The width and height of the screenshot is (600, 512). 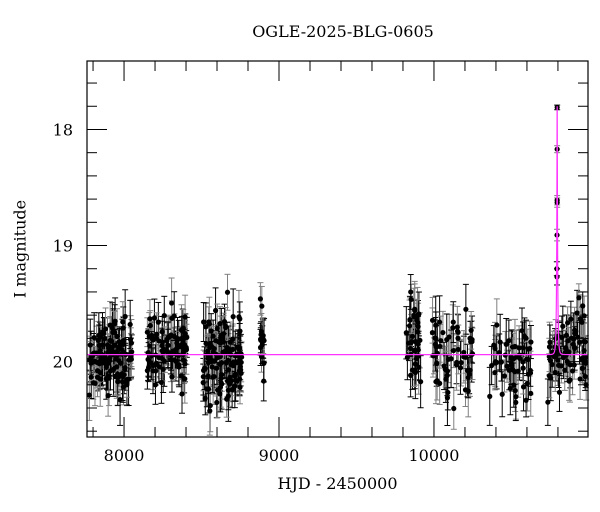 I want to click on x-tick-label: 9000, so click(x=279, y=455).